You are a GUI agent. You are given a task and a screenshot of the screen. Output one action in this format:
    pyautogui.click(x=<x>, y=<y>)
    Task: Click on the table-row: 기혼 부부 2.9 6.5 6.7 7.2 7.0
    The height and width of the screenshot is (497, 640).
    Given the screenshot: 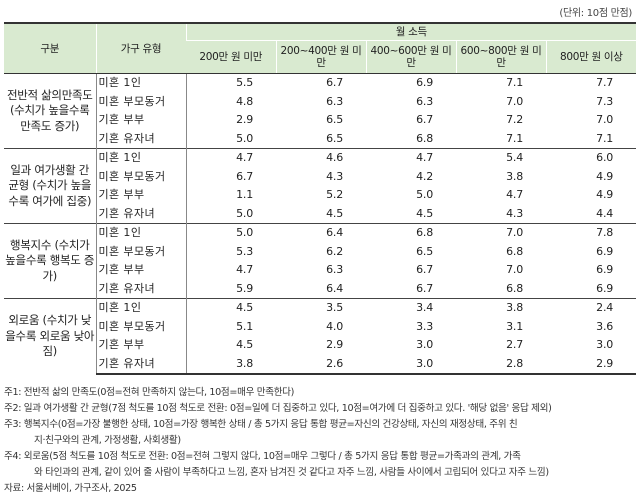 What is the action you would take?
    pyautogui.click(x=320, y=120)
    